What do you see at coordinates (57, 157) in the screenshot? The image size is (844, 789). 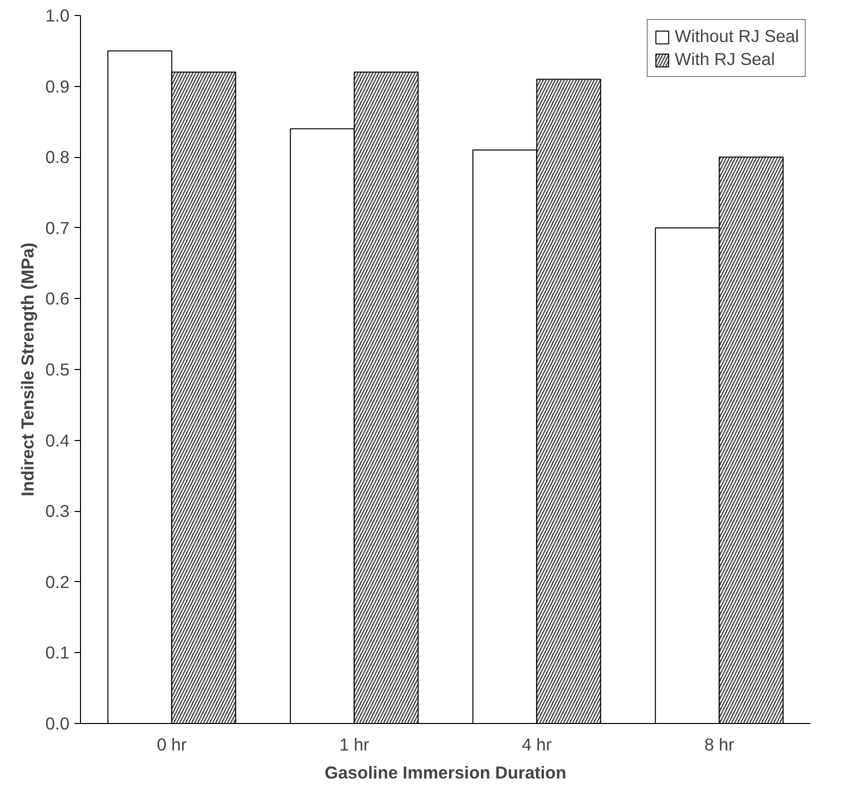 I see `y-tick-label: 0.8` at bounding box center [57, 157].